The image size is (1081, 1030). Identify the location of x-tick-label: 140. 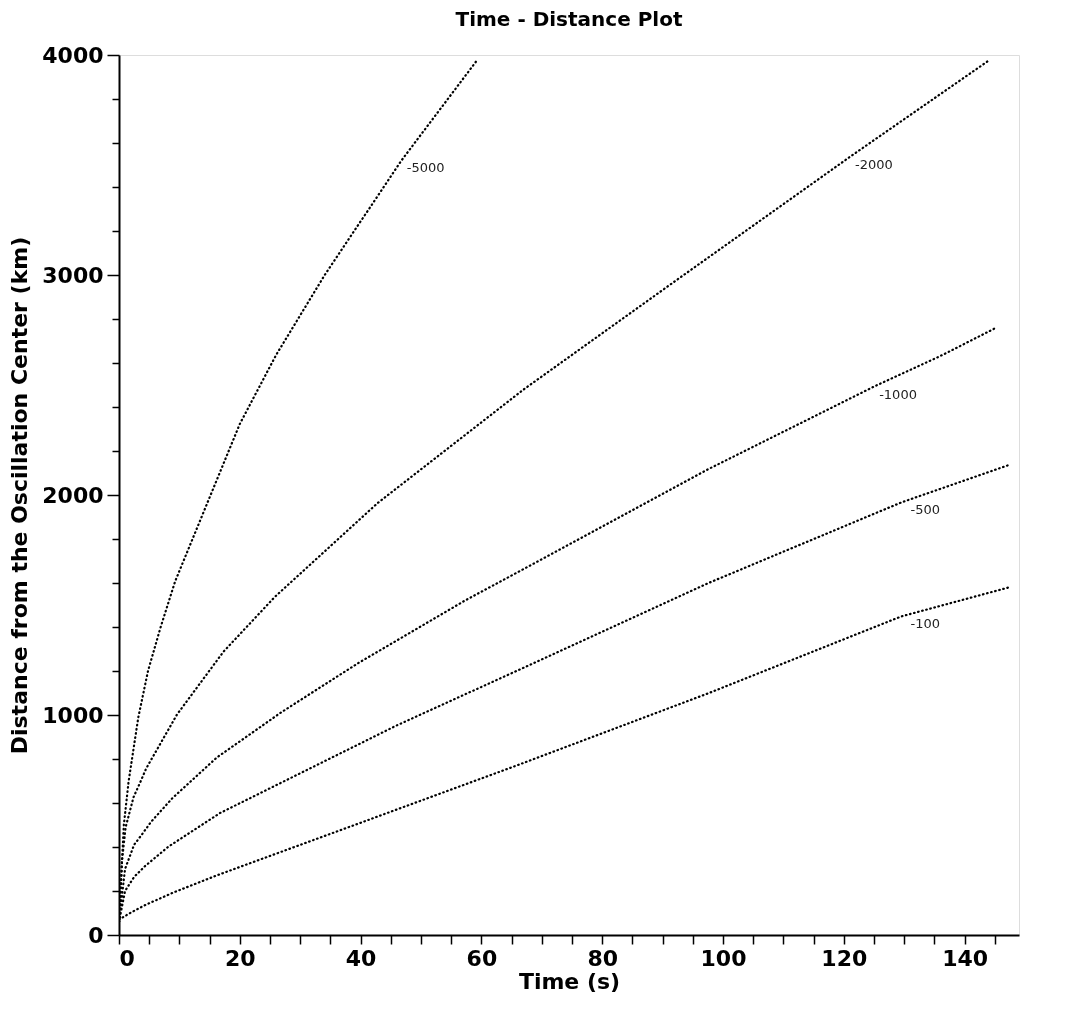
(965, 958).